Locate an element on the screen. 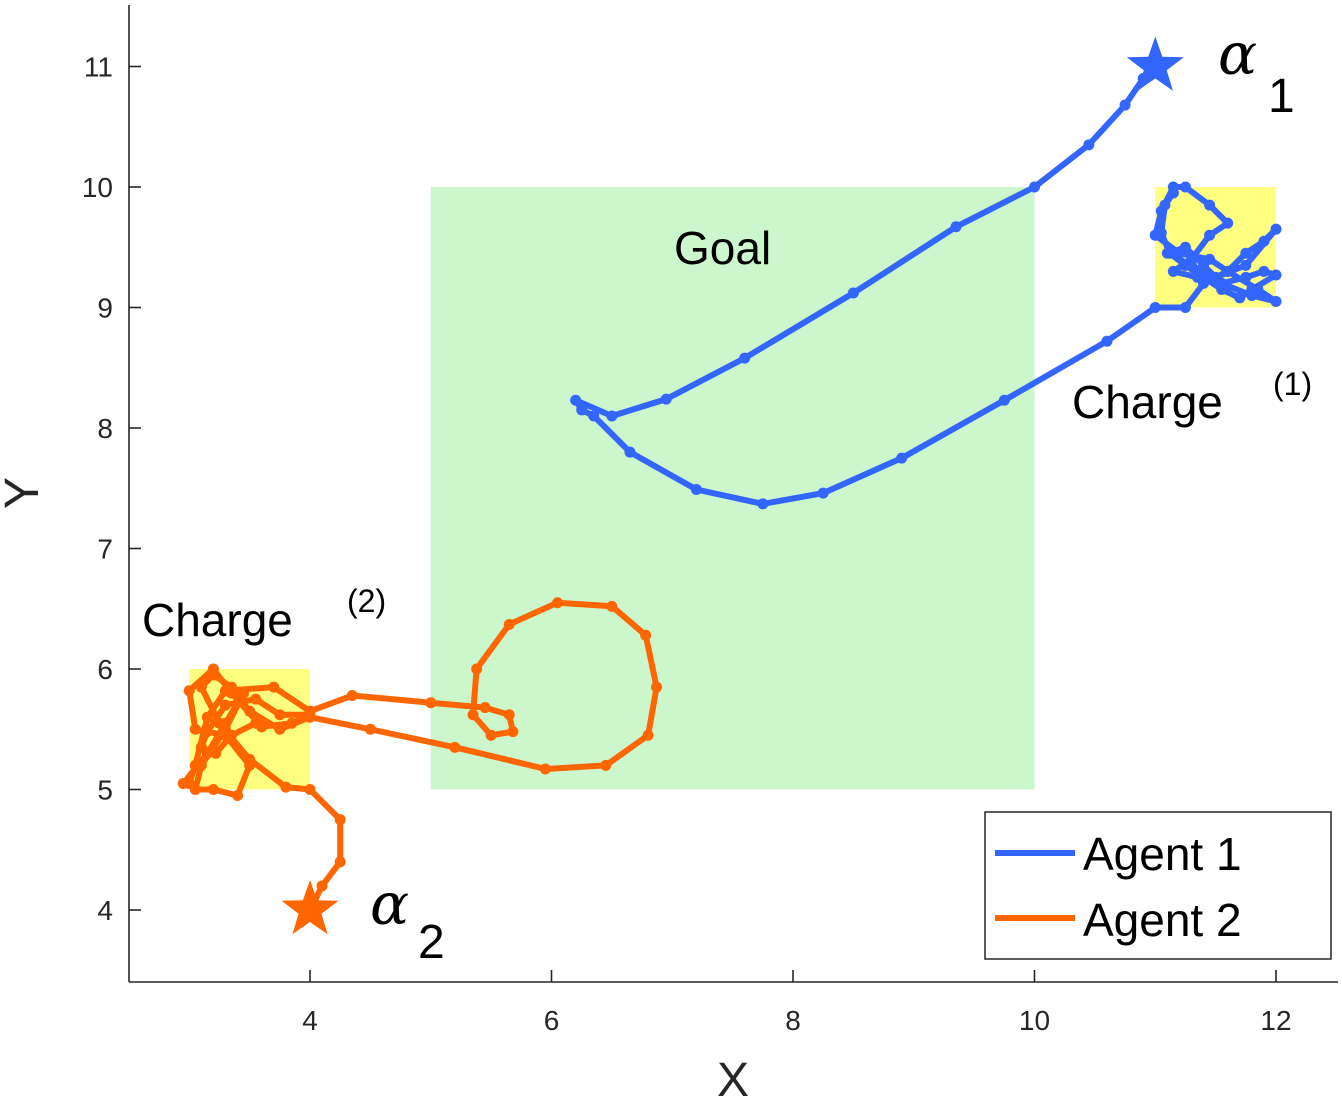  charge-1-superscript: (1) is located at coordinates (1292, 384).